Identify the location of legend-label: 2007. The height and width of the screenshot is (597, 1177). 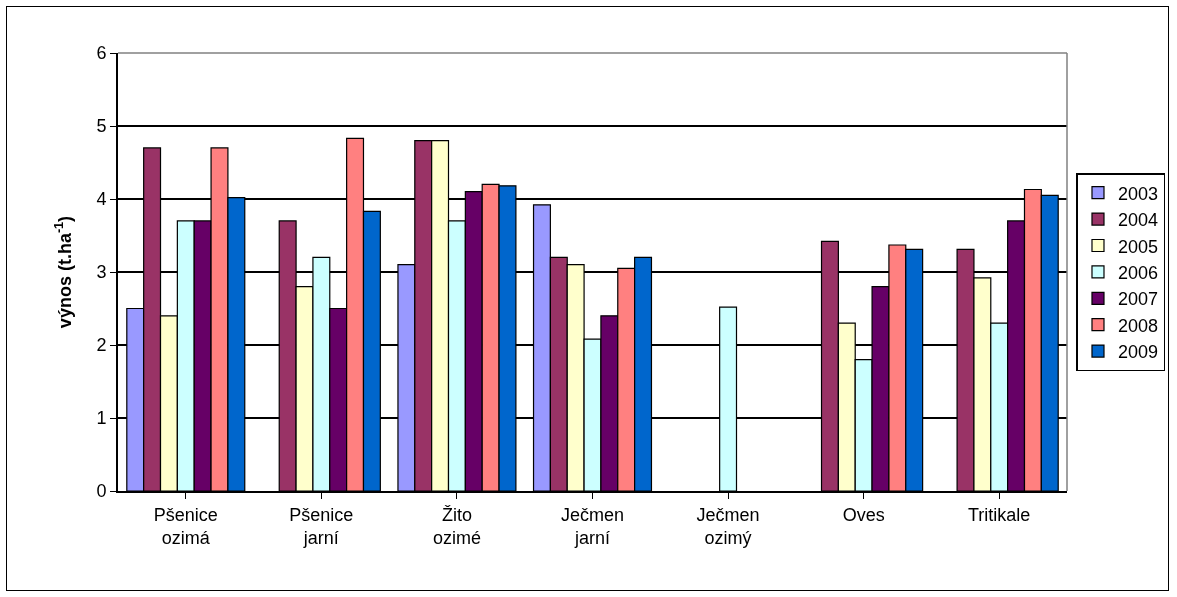
(1138, 299).